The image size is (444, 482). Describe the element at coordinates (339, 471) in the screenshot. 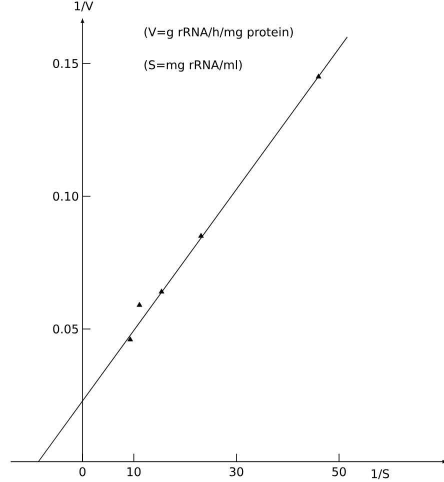

I see `x-tick-label: 50` at that location.